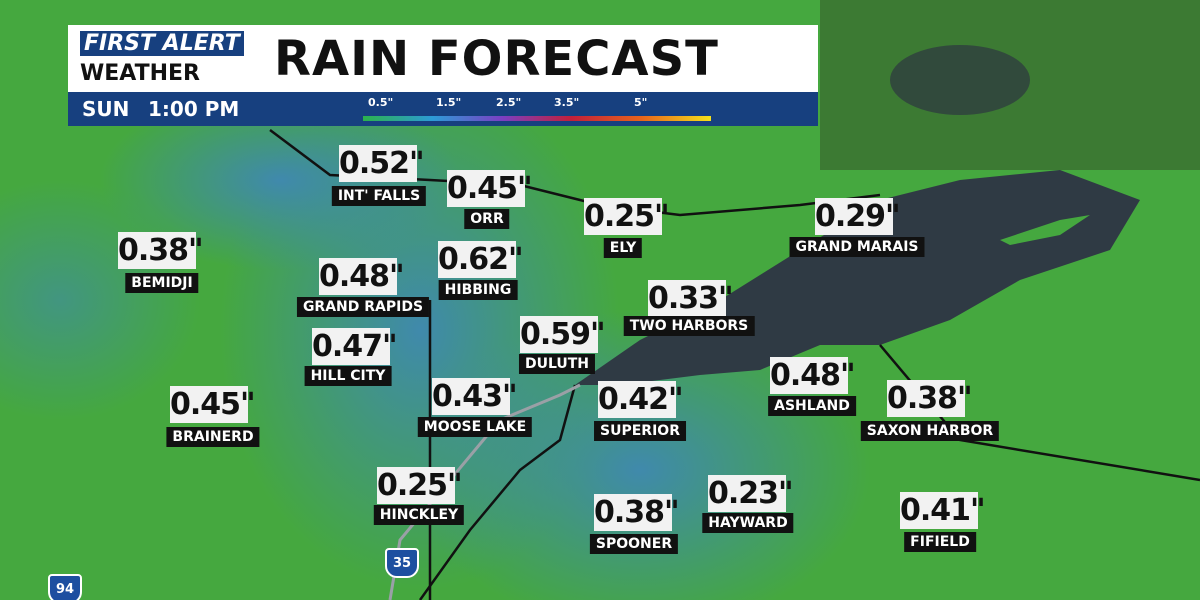 Image resolution: width=1200 pixels, height=600 pixels. I want to click on rain-amount: 0.33", so click(691, 298).